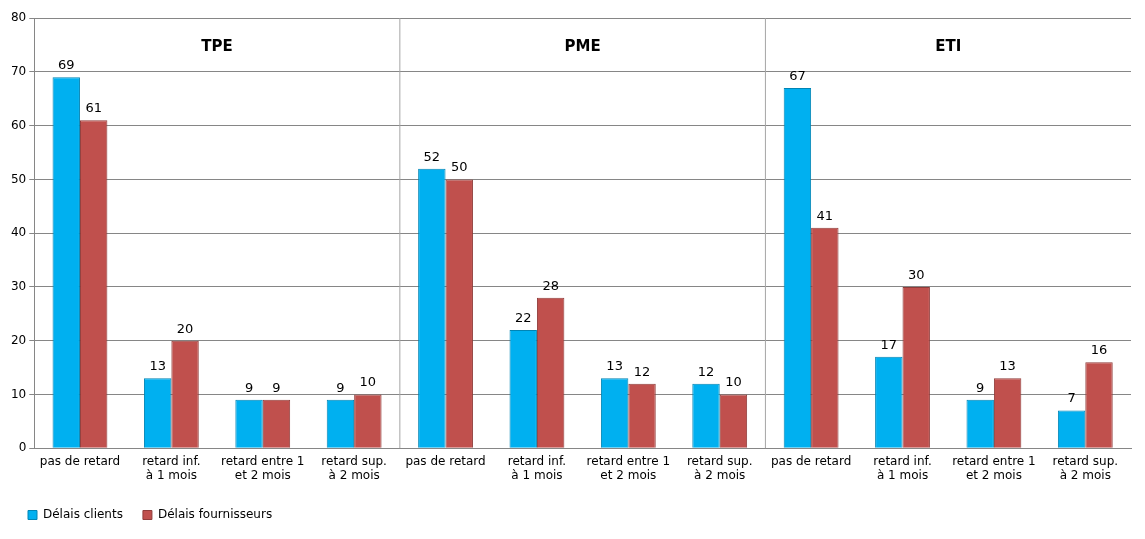 The image size is (1145, 539). What do you see at coordinates (18, 232) in the screenshot?
I see `y-tick-label: 40` at bounding box center [18, 232].